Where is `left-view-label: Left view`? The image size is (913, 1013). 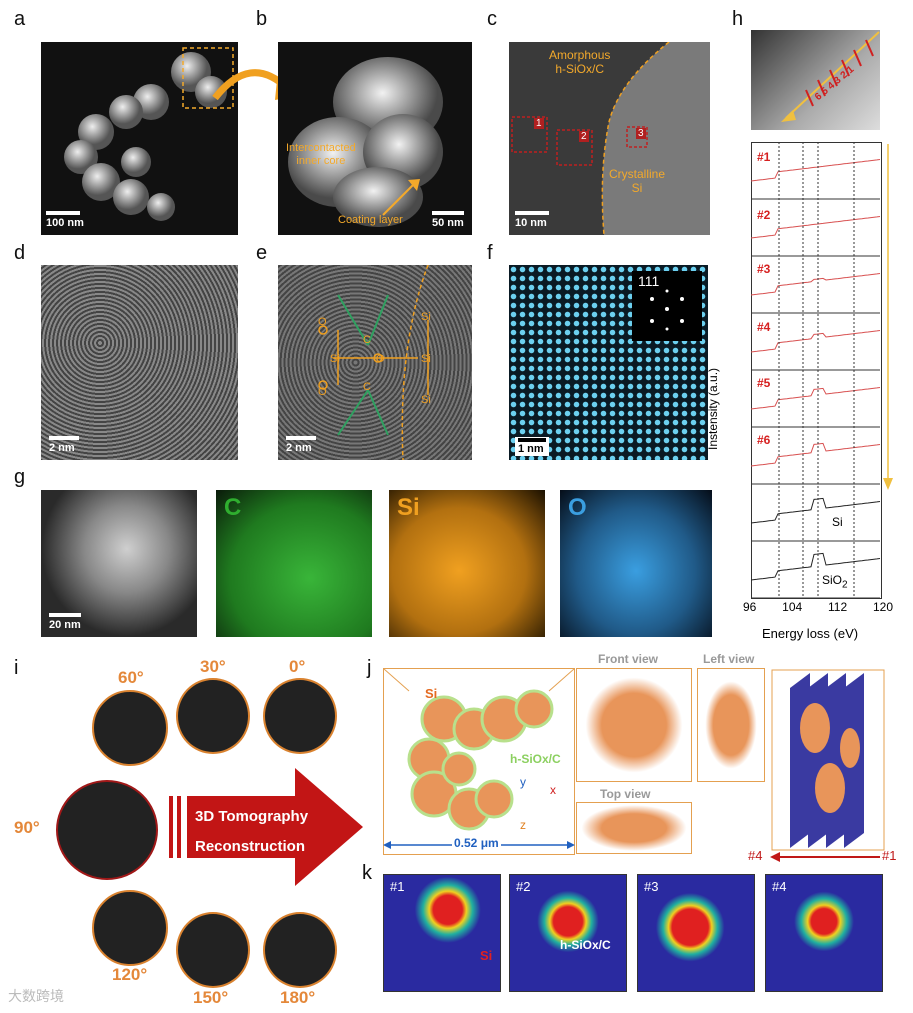
left-view-label: Left view is located at coordinates (729, 659).